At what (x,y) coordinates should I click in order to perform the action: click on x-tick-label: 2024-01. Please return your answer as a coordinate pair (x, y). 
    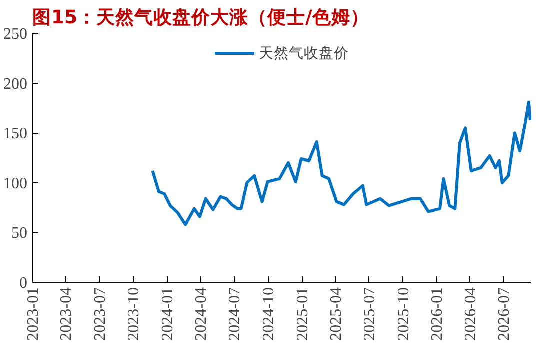
    Looking at the image, I should click on (168, 314).